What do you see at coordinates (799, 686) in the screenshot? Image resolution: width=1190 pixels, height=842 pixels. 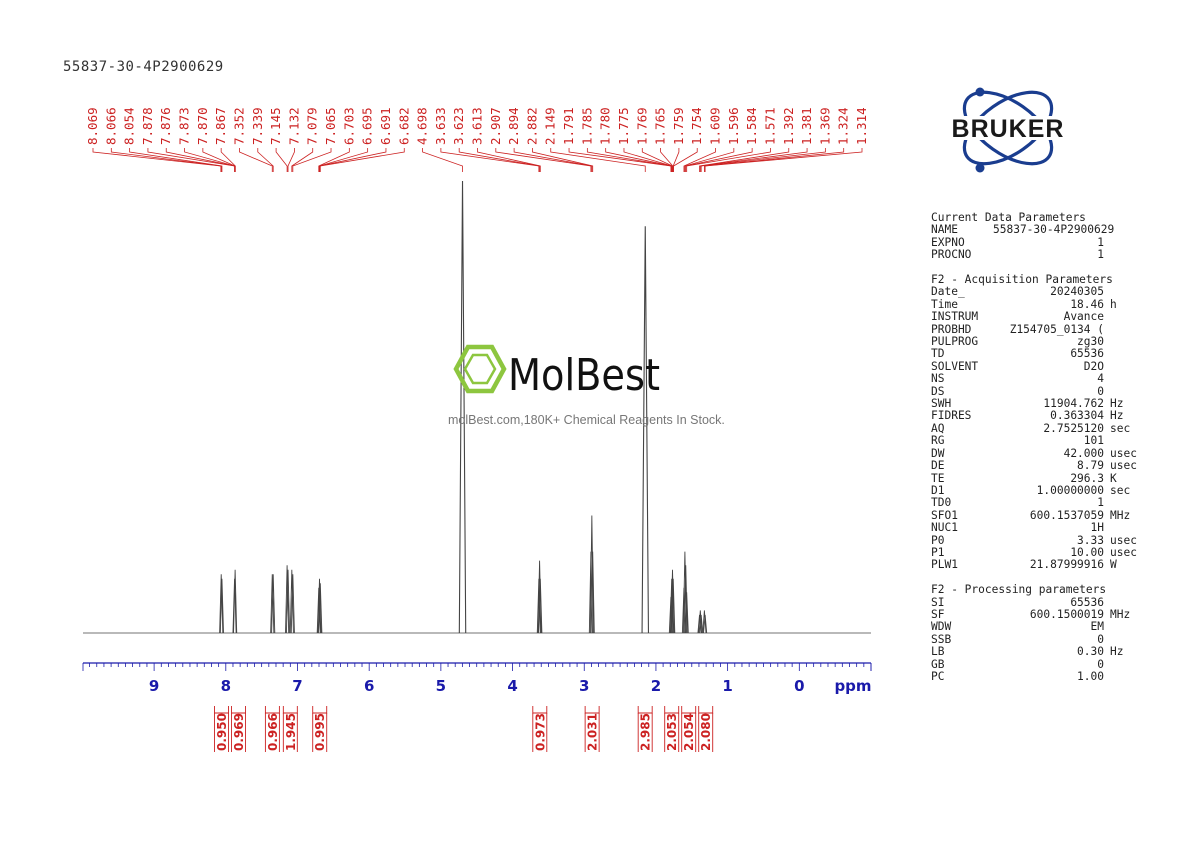 I see `x-tick-label: 0` at bounding box center [799, 686].